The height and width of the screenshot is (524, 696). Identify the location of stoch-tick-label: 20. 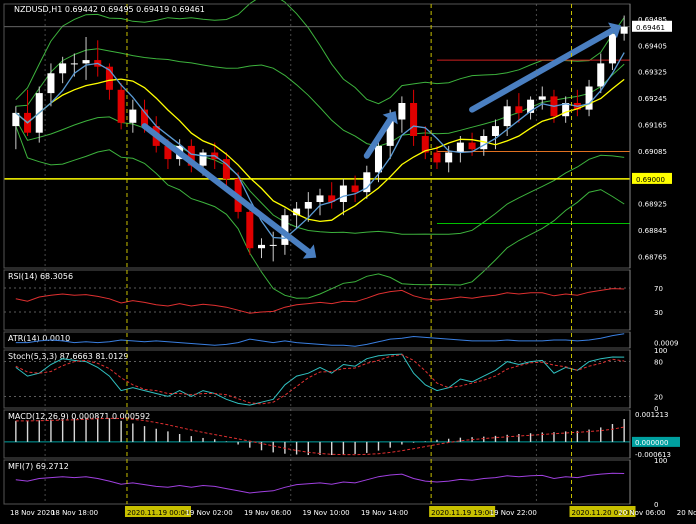
(658, 397).